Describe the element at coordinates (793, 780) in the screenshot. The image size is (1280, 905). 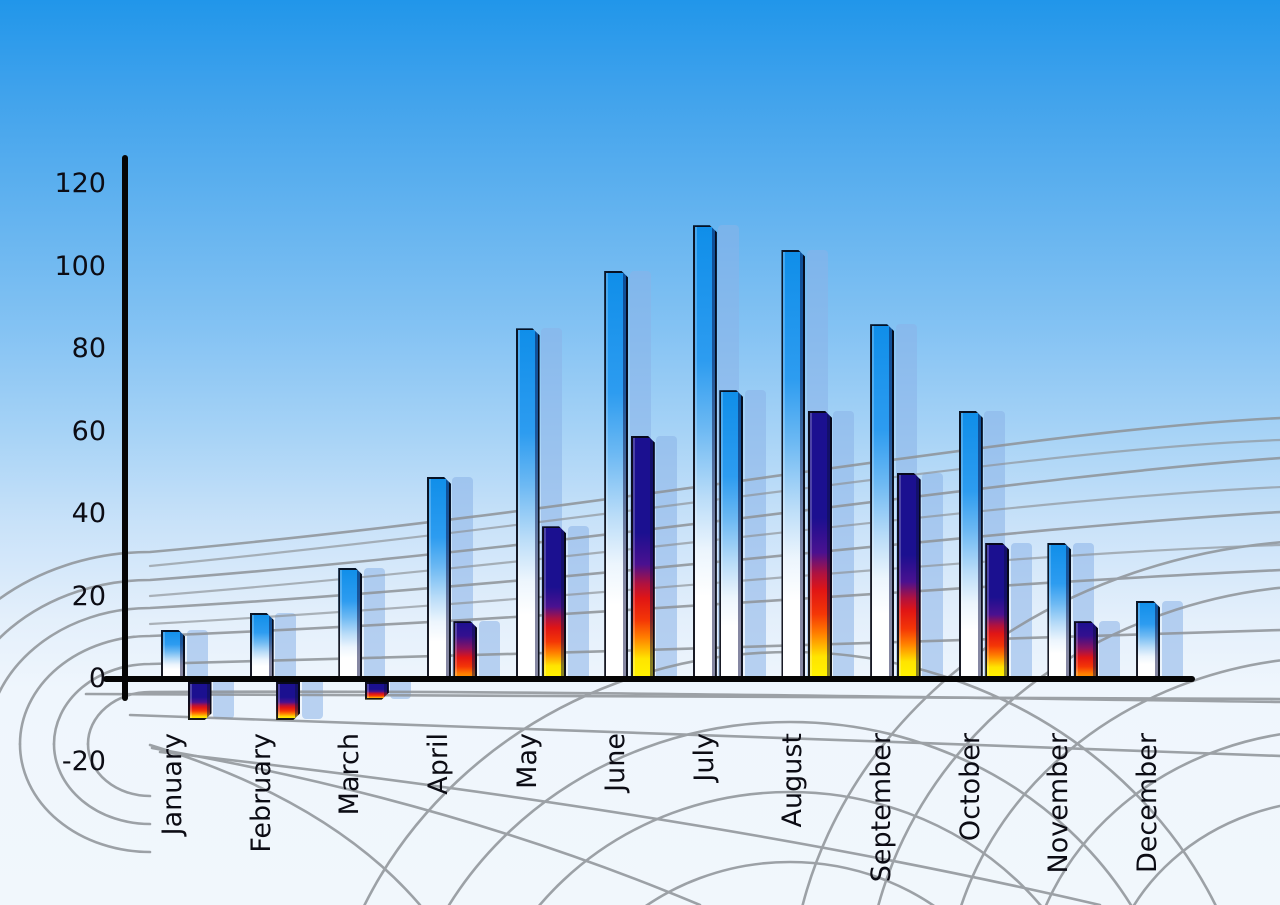
I see `x-tick-label: August` at that location.